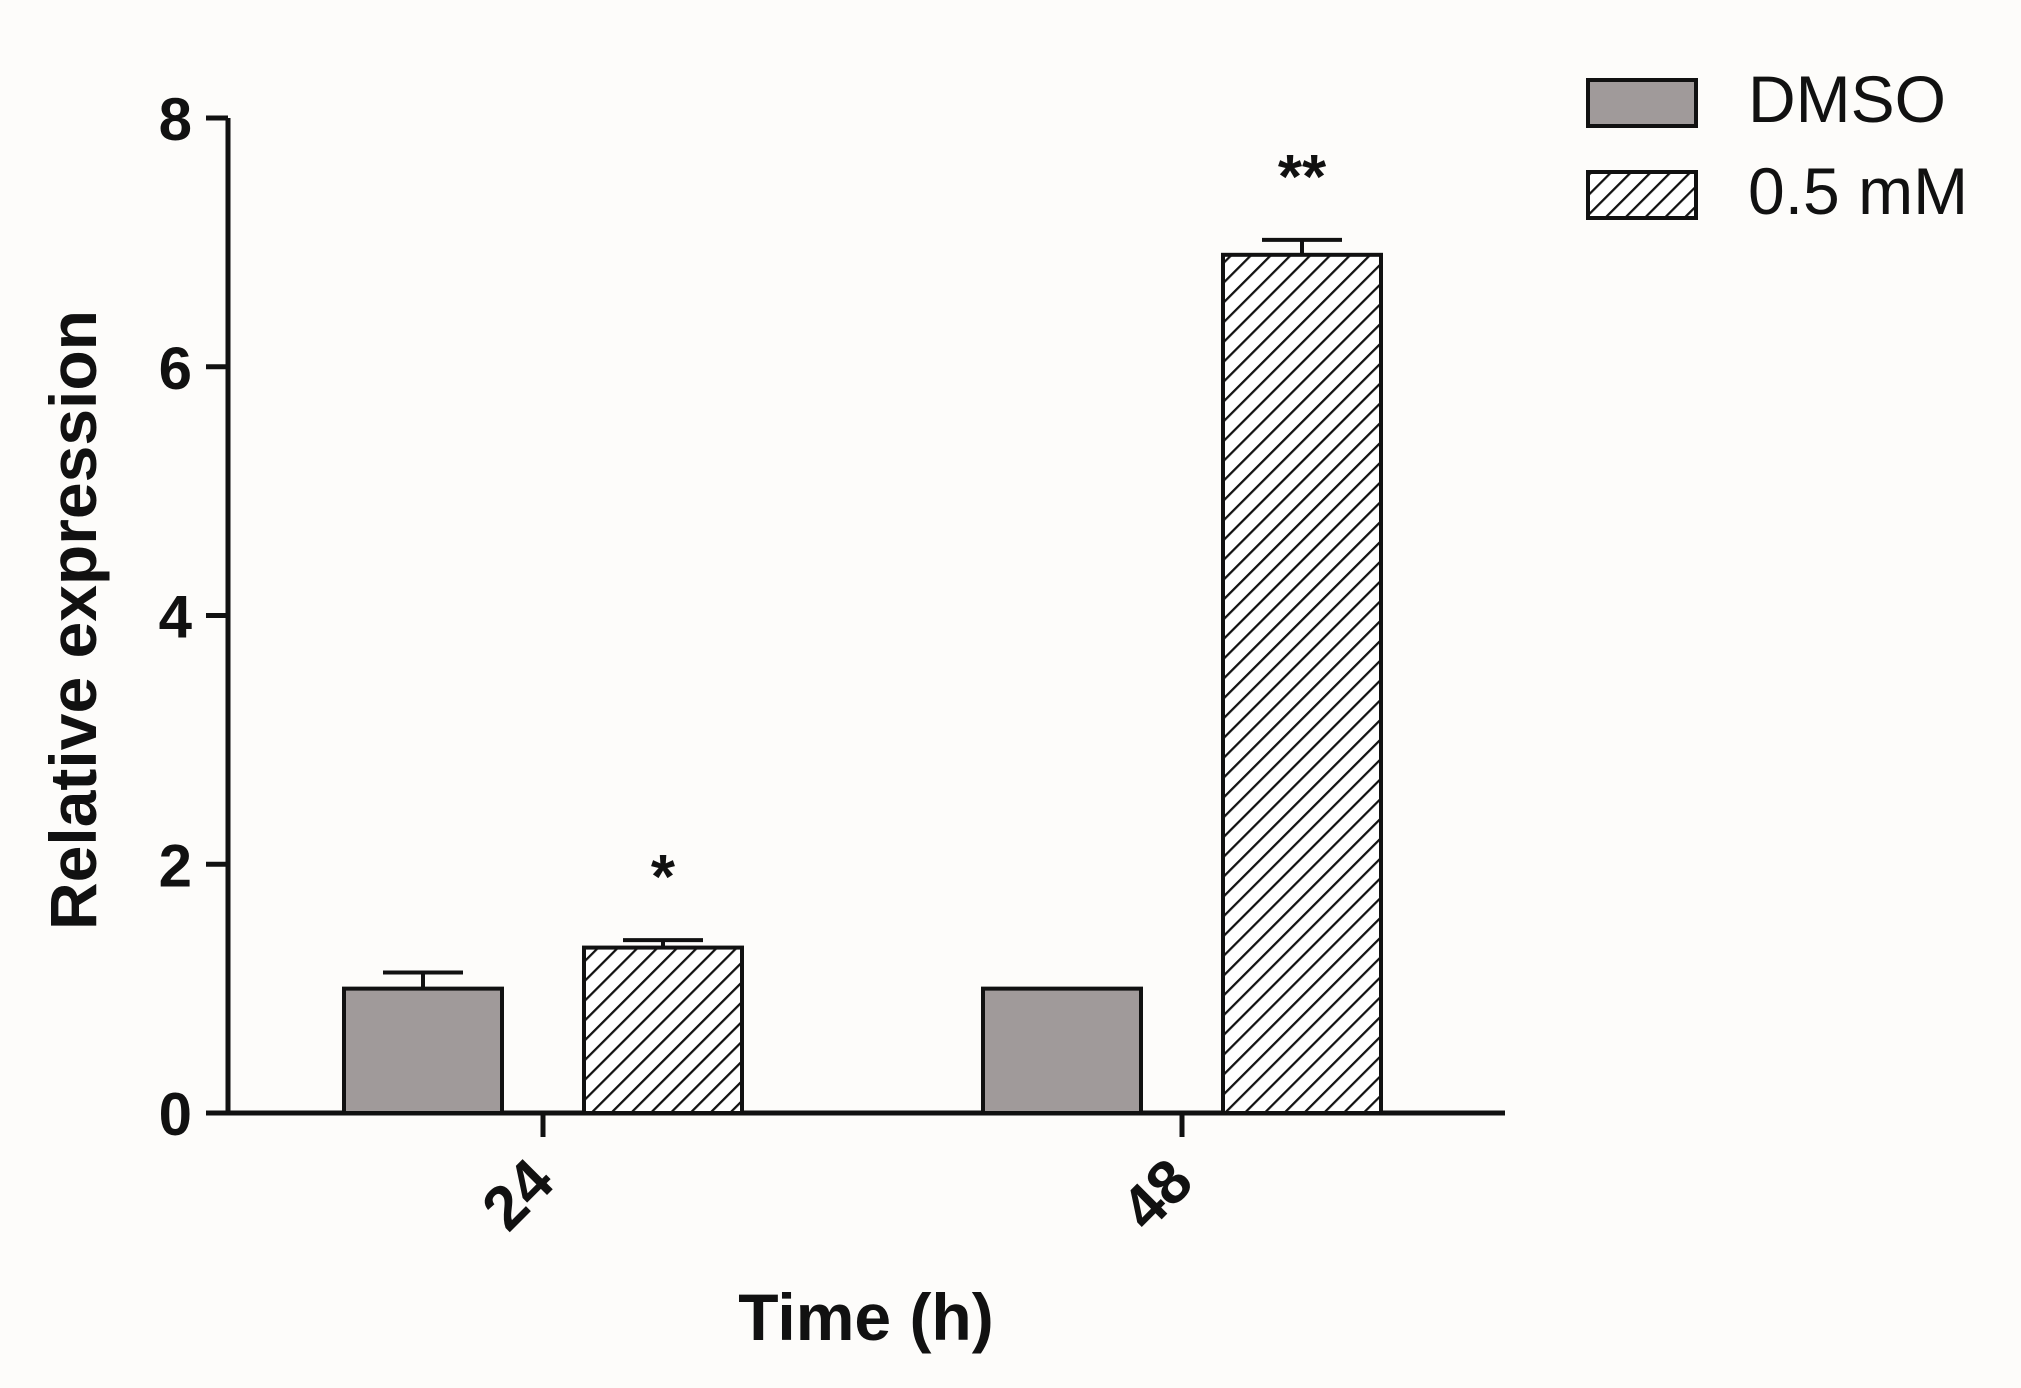 This screenshot has width=2021, height=1388. Describe the element at coordinates (175, 368) in the screenshot. I see `y-tick-label: 6` at that location.